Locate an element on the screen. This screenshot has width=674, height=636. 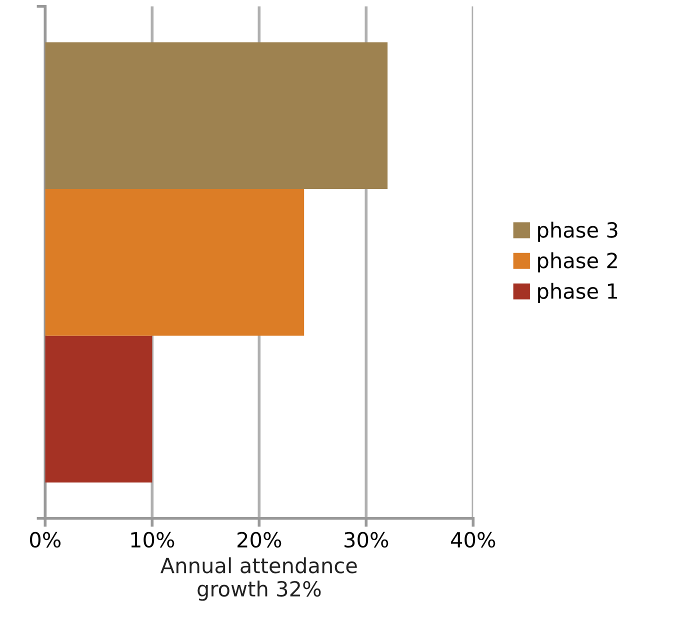
x-tick-label: 10% is located at coordinates (152, 540).